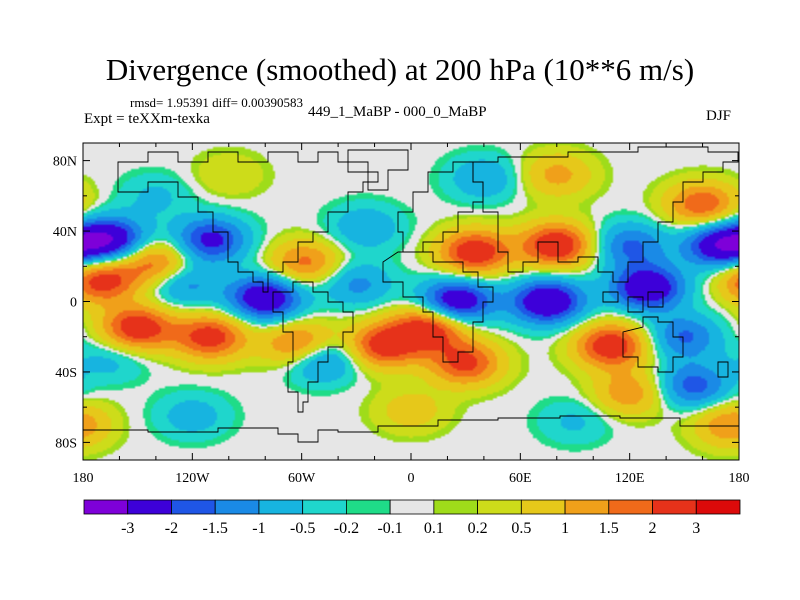 The image size is (800, 600). What do you see at coordinates (653, 528) in the screenshot?
I see `colorbar-label: 2` at bounding box center [653, 528].